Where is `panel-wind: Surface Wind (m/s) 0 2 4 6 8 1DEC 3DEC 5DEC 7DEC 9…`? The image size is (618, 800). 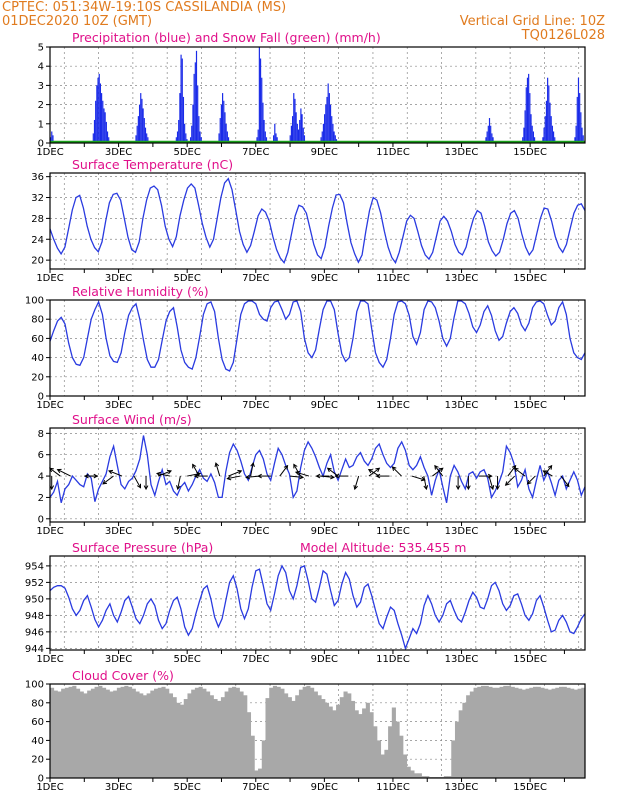 panel-wind: Surface Wind (m/s) 0 2 4 6 8 1DEC 3DEC 5DEC 7DEC 9… is located at coordinates (311, 474).